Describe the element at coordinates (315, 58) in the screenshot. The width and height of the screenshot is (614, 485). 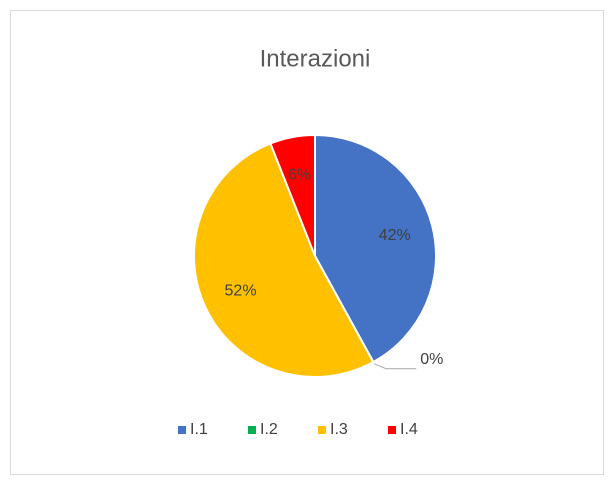
I see `chart-title: Interazioni` at that location.